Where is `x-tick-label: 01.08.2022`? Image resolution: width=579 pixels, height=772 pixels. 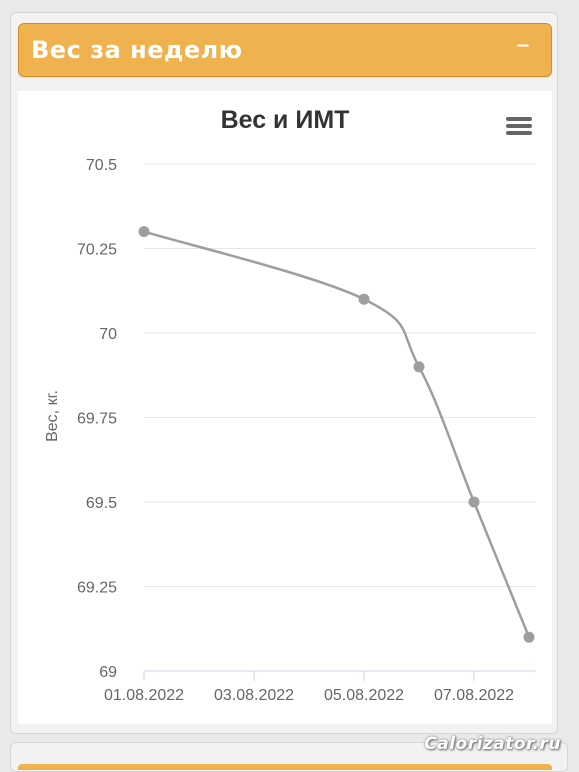
x-tick-label: 01.08.2022 is located at coordinates (144, 695).